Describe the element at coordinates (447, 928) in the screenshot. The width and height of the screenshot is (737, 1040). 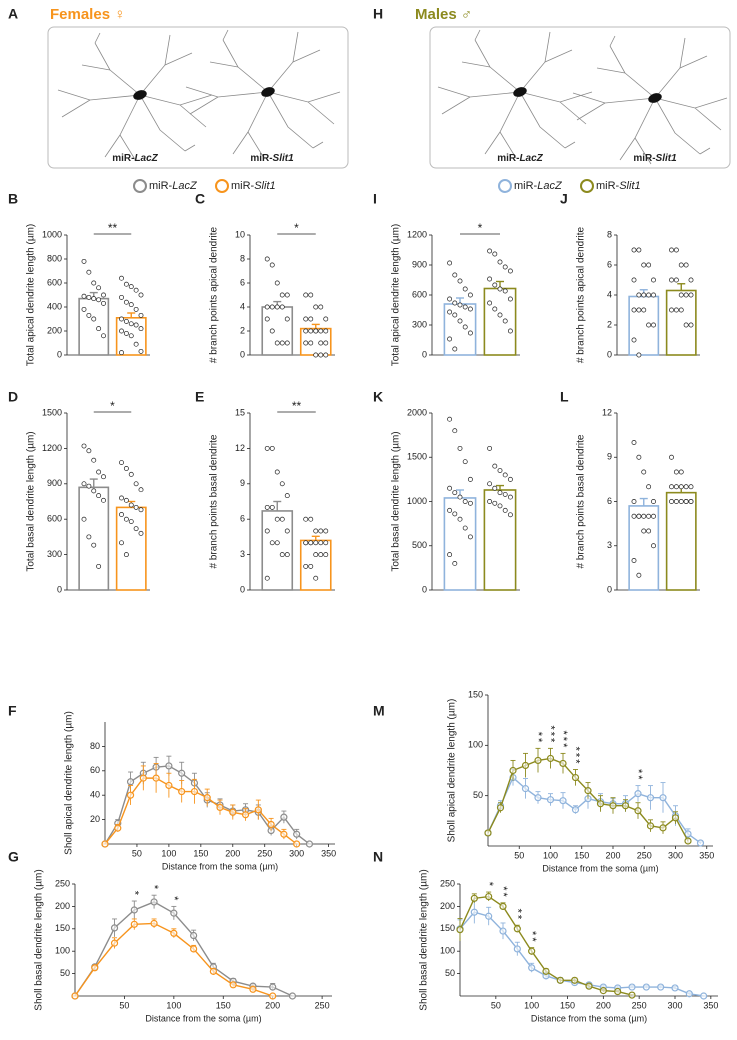
I see `y-tick-label: 150` at that location.